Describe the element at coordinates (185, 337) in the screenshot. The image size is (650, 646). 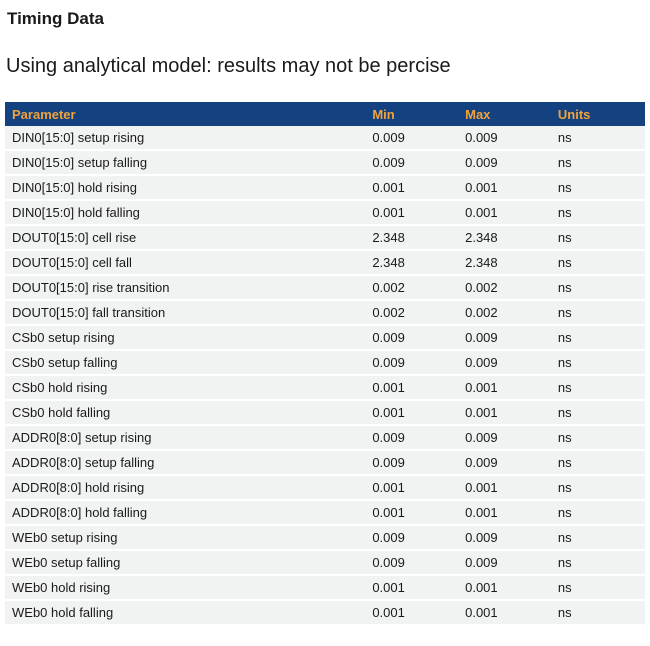
I see `parameter-cell: CSb0 setup rising` at that location.